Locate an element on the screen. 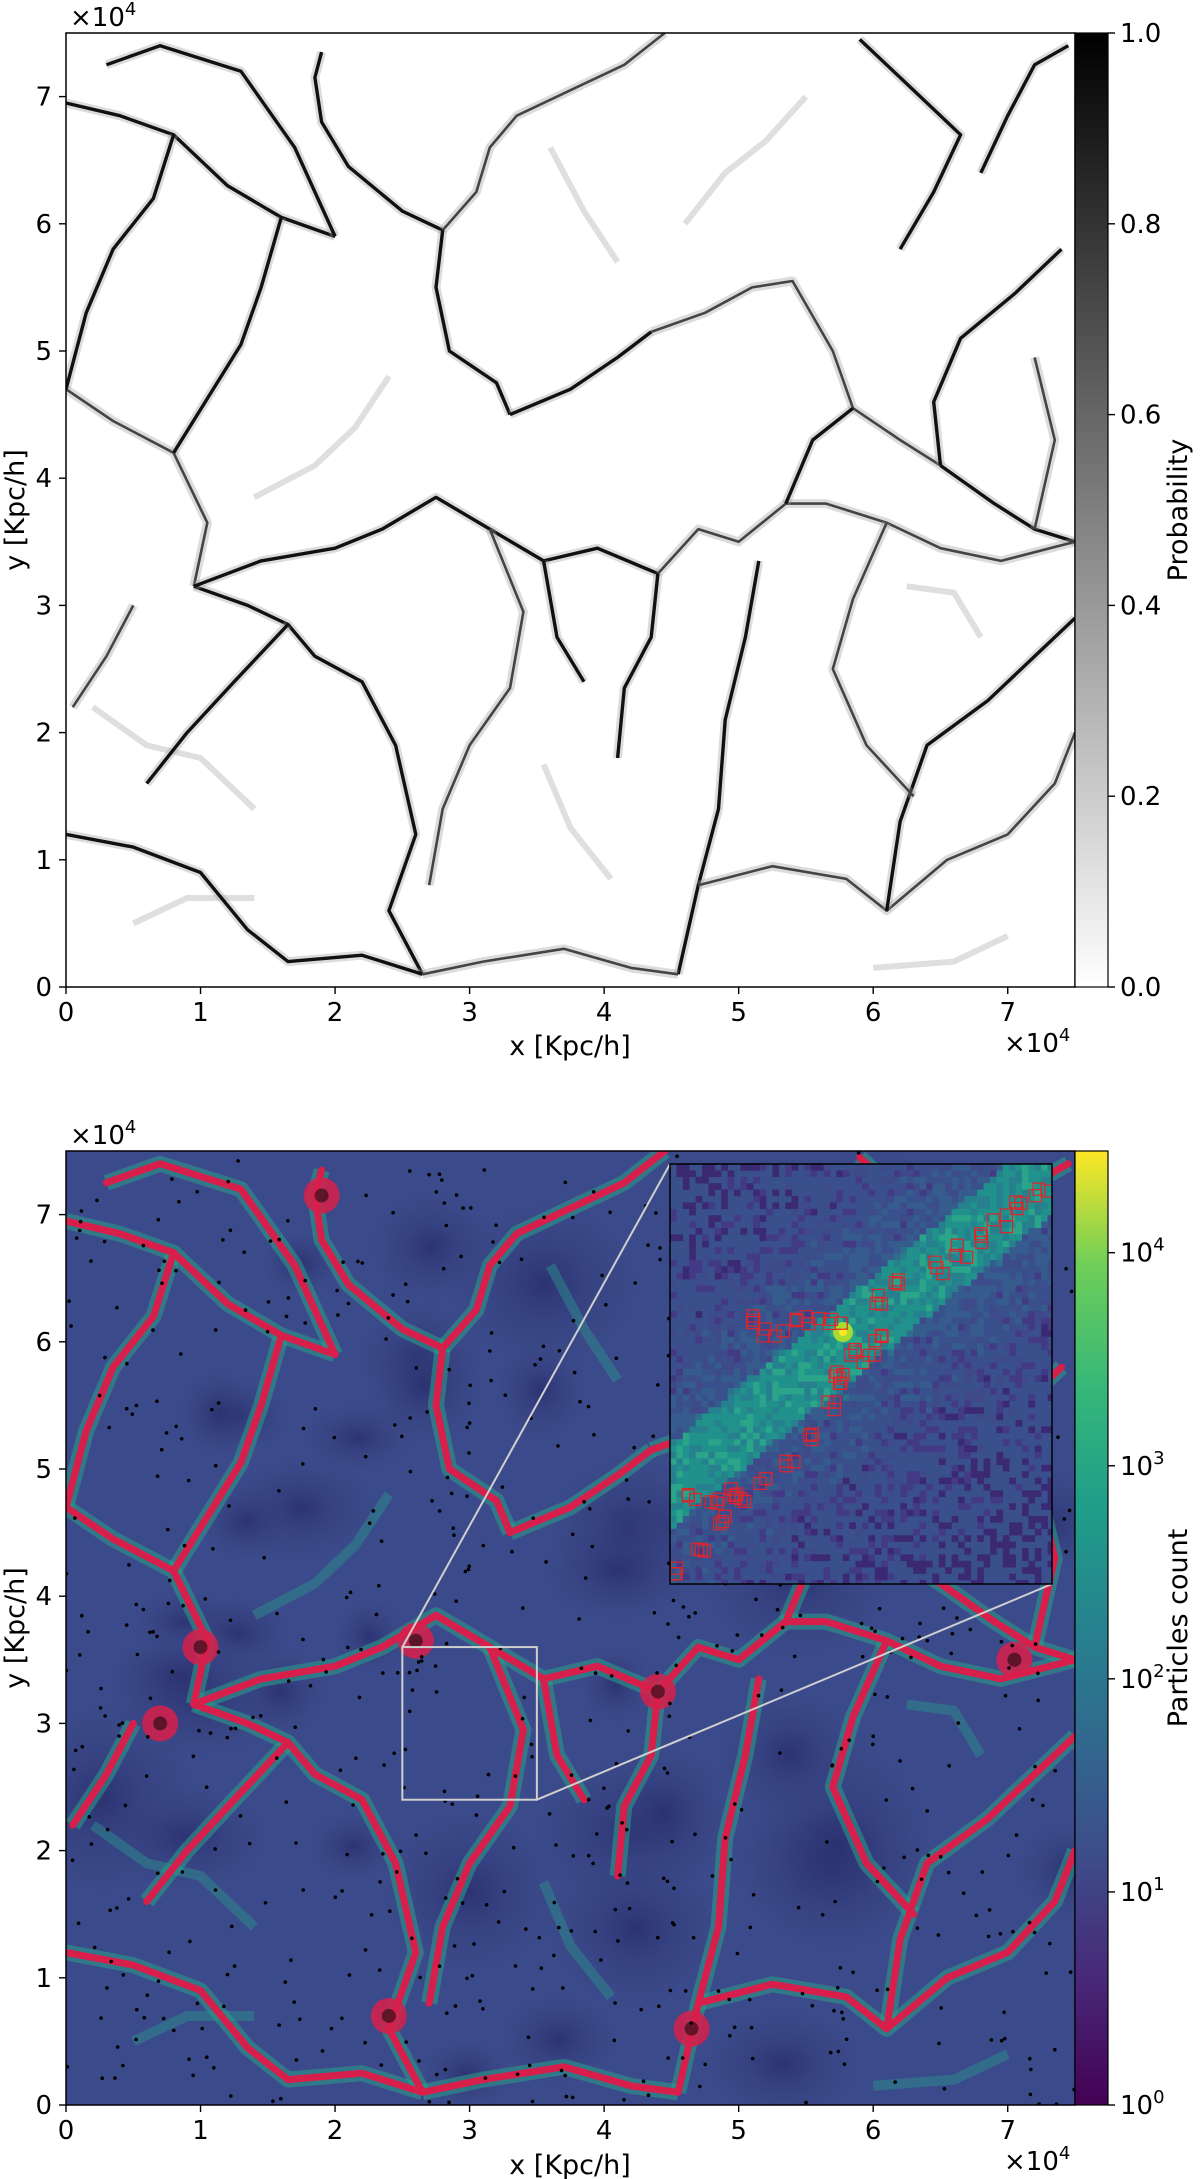 The image size is (1200, 2179). x-tick-label: 2 is located at coordinates (335, 2131).